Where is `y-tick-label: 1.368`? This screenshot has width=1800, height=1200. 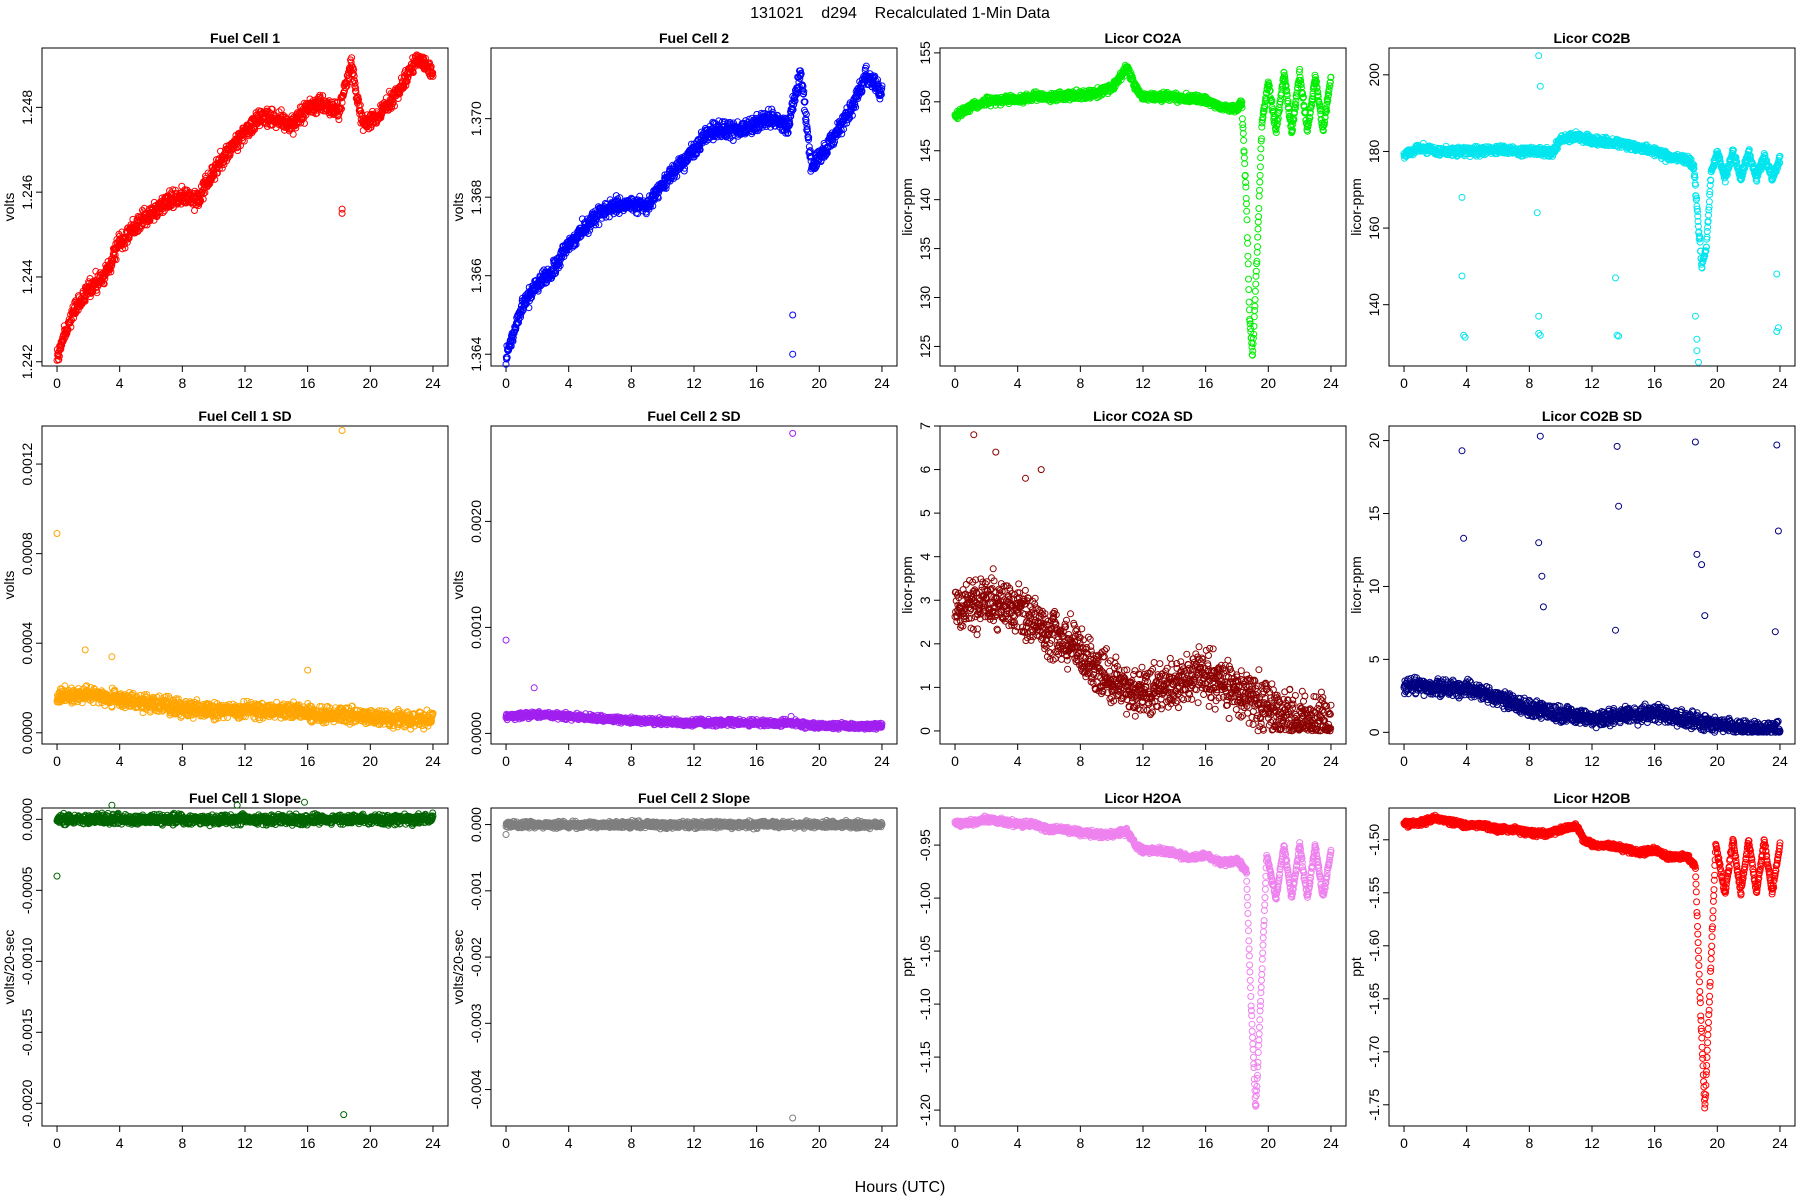 y-tick-label: 1.368 is located at coordinates (476, 196).